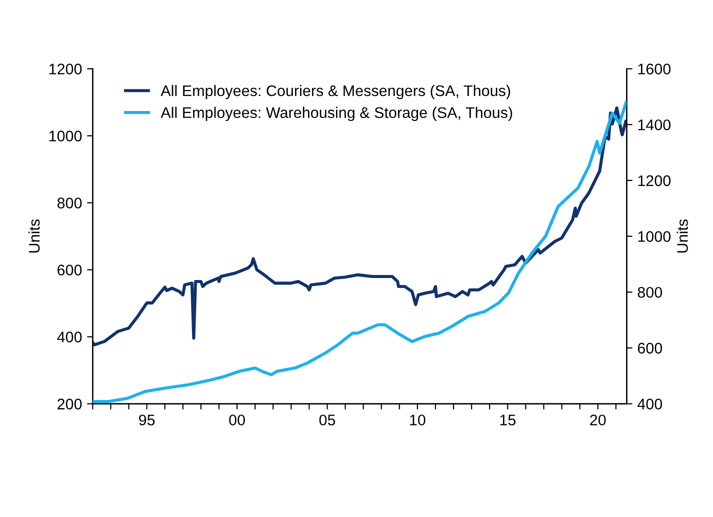  I want to click on x-tick-label: 15, so click(508, 420).